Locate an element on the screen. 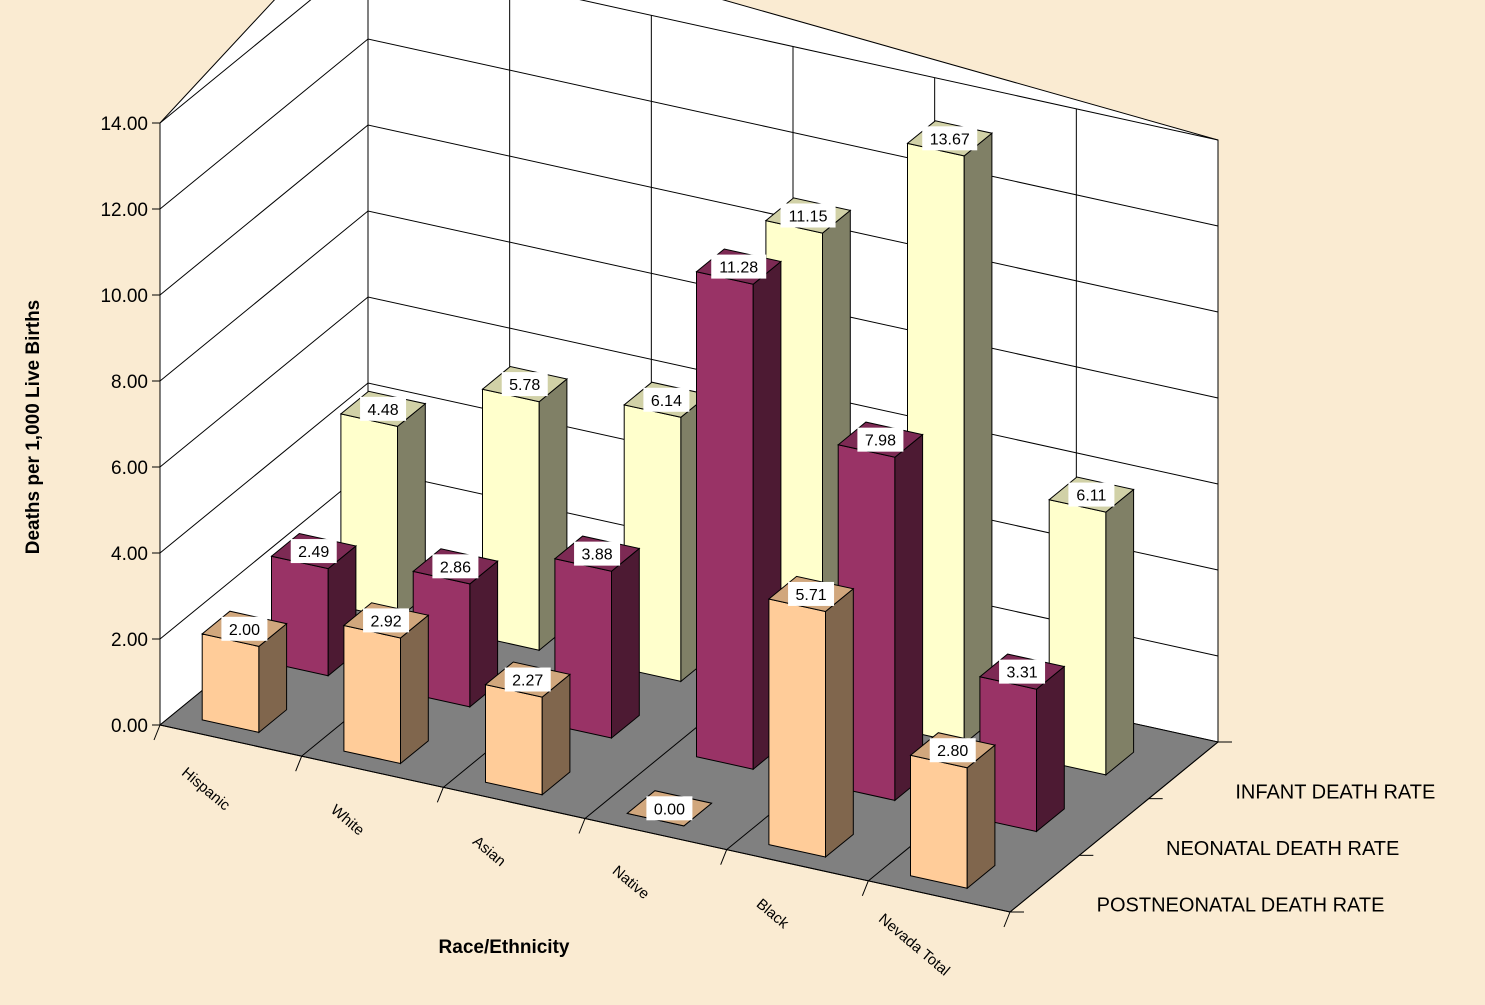  data-label-text: 2.92 is located at coordinates (385, 621).